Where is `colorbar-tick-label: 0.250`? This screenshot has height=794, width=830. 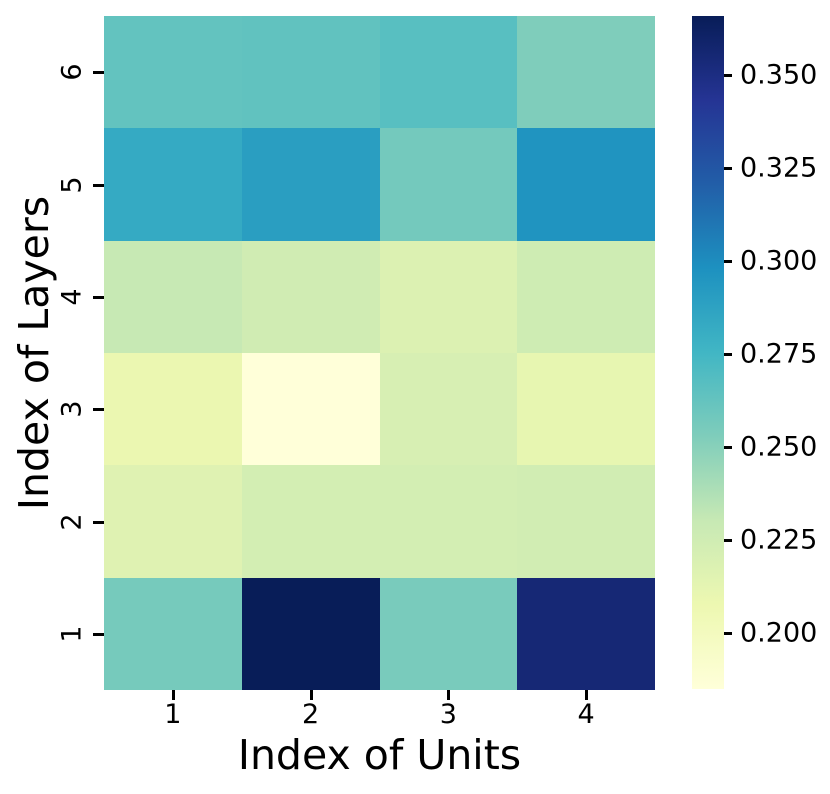 colorbar-tick-label: 0.250 is located at coordinates (779, 447).